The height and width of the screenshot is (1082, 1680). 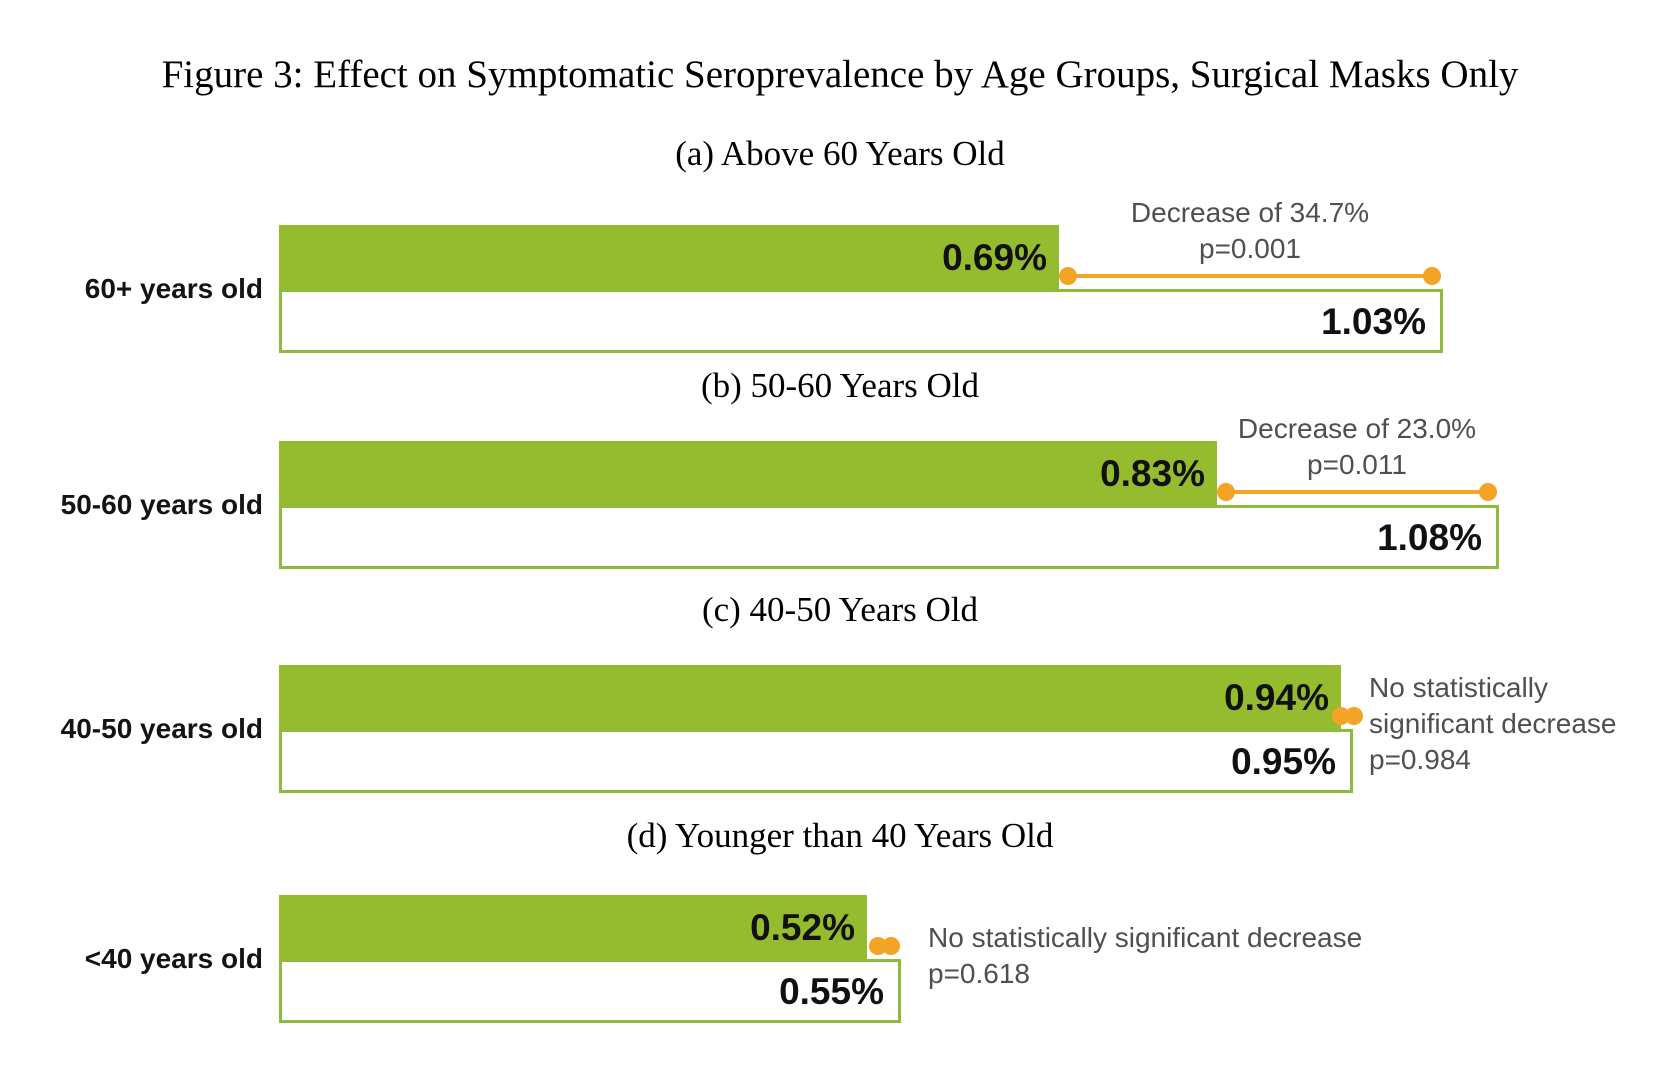 What do you see at coordinates (748, 473) in the screenshot?
I see `treatment-bar: 0.83%` at bounding box center [748, 473].